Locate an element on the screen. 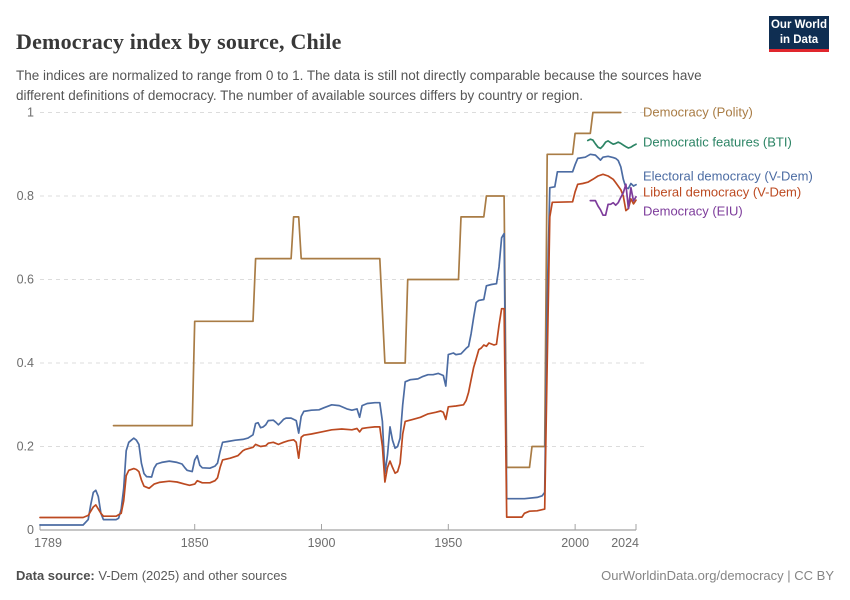 The height and width of the screenshot is (600, 850). legend-label-democracy-polity-: Democracy (Polity) is located at coordinates (698, 112).